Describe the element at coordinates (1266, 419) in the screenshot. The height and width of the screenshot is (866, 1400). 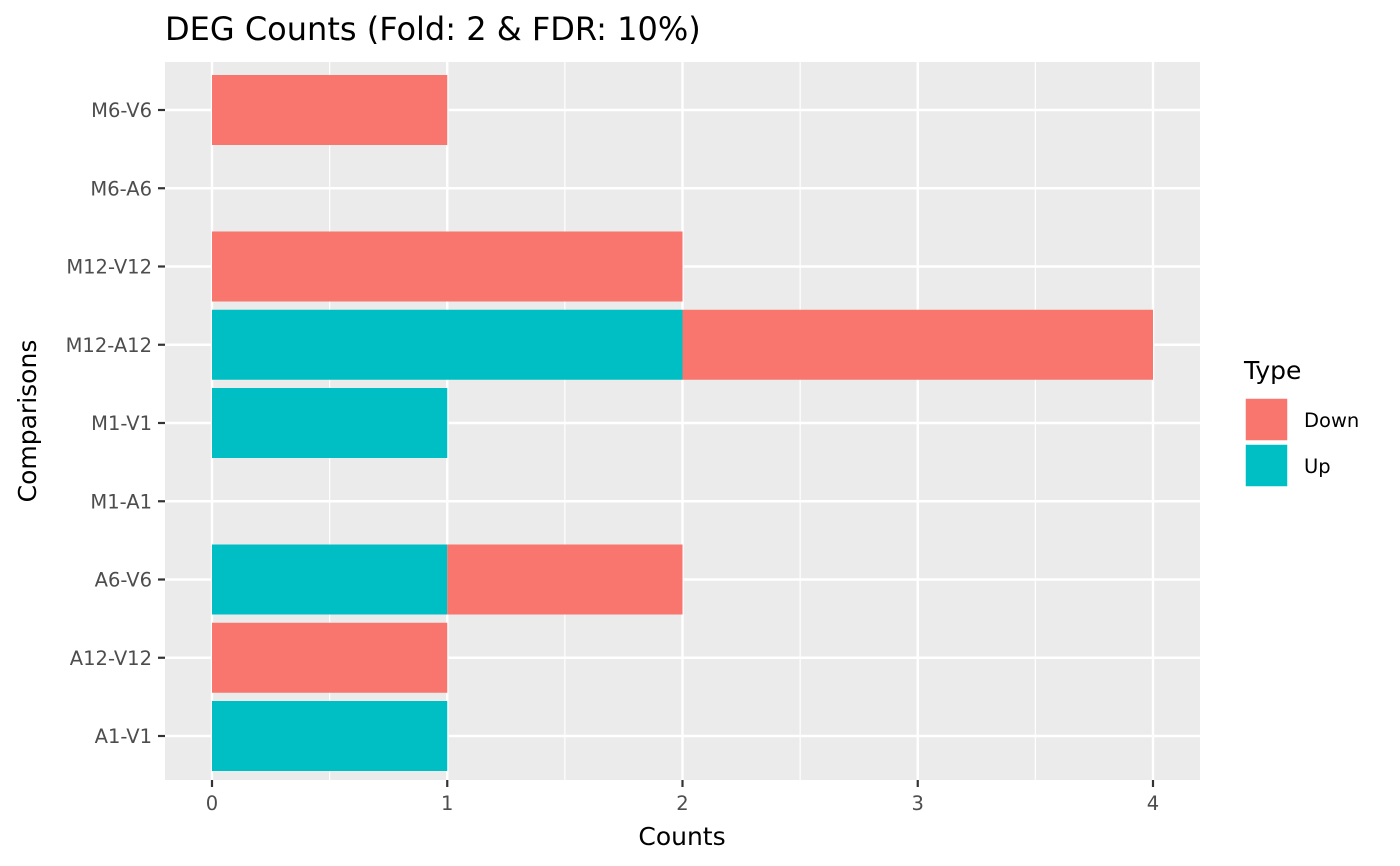
I see `legend-key-down` at that location.